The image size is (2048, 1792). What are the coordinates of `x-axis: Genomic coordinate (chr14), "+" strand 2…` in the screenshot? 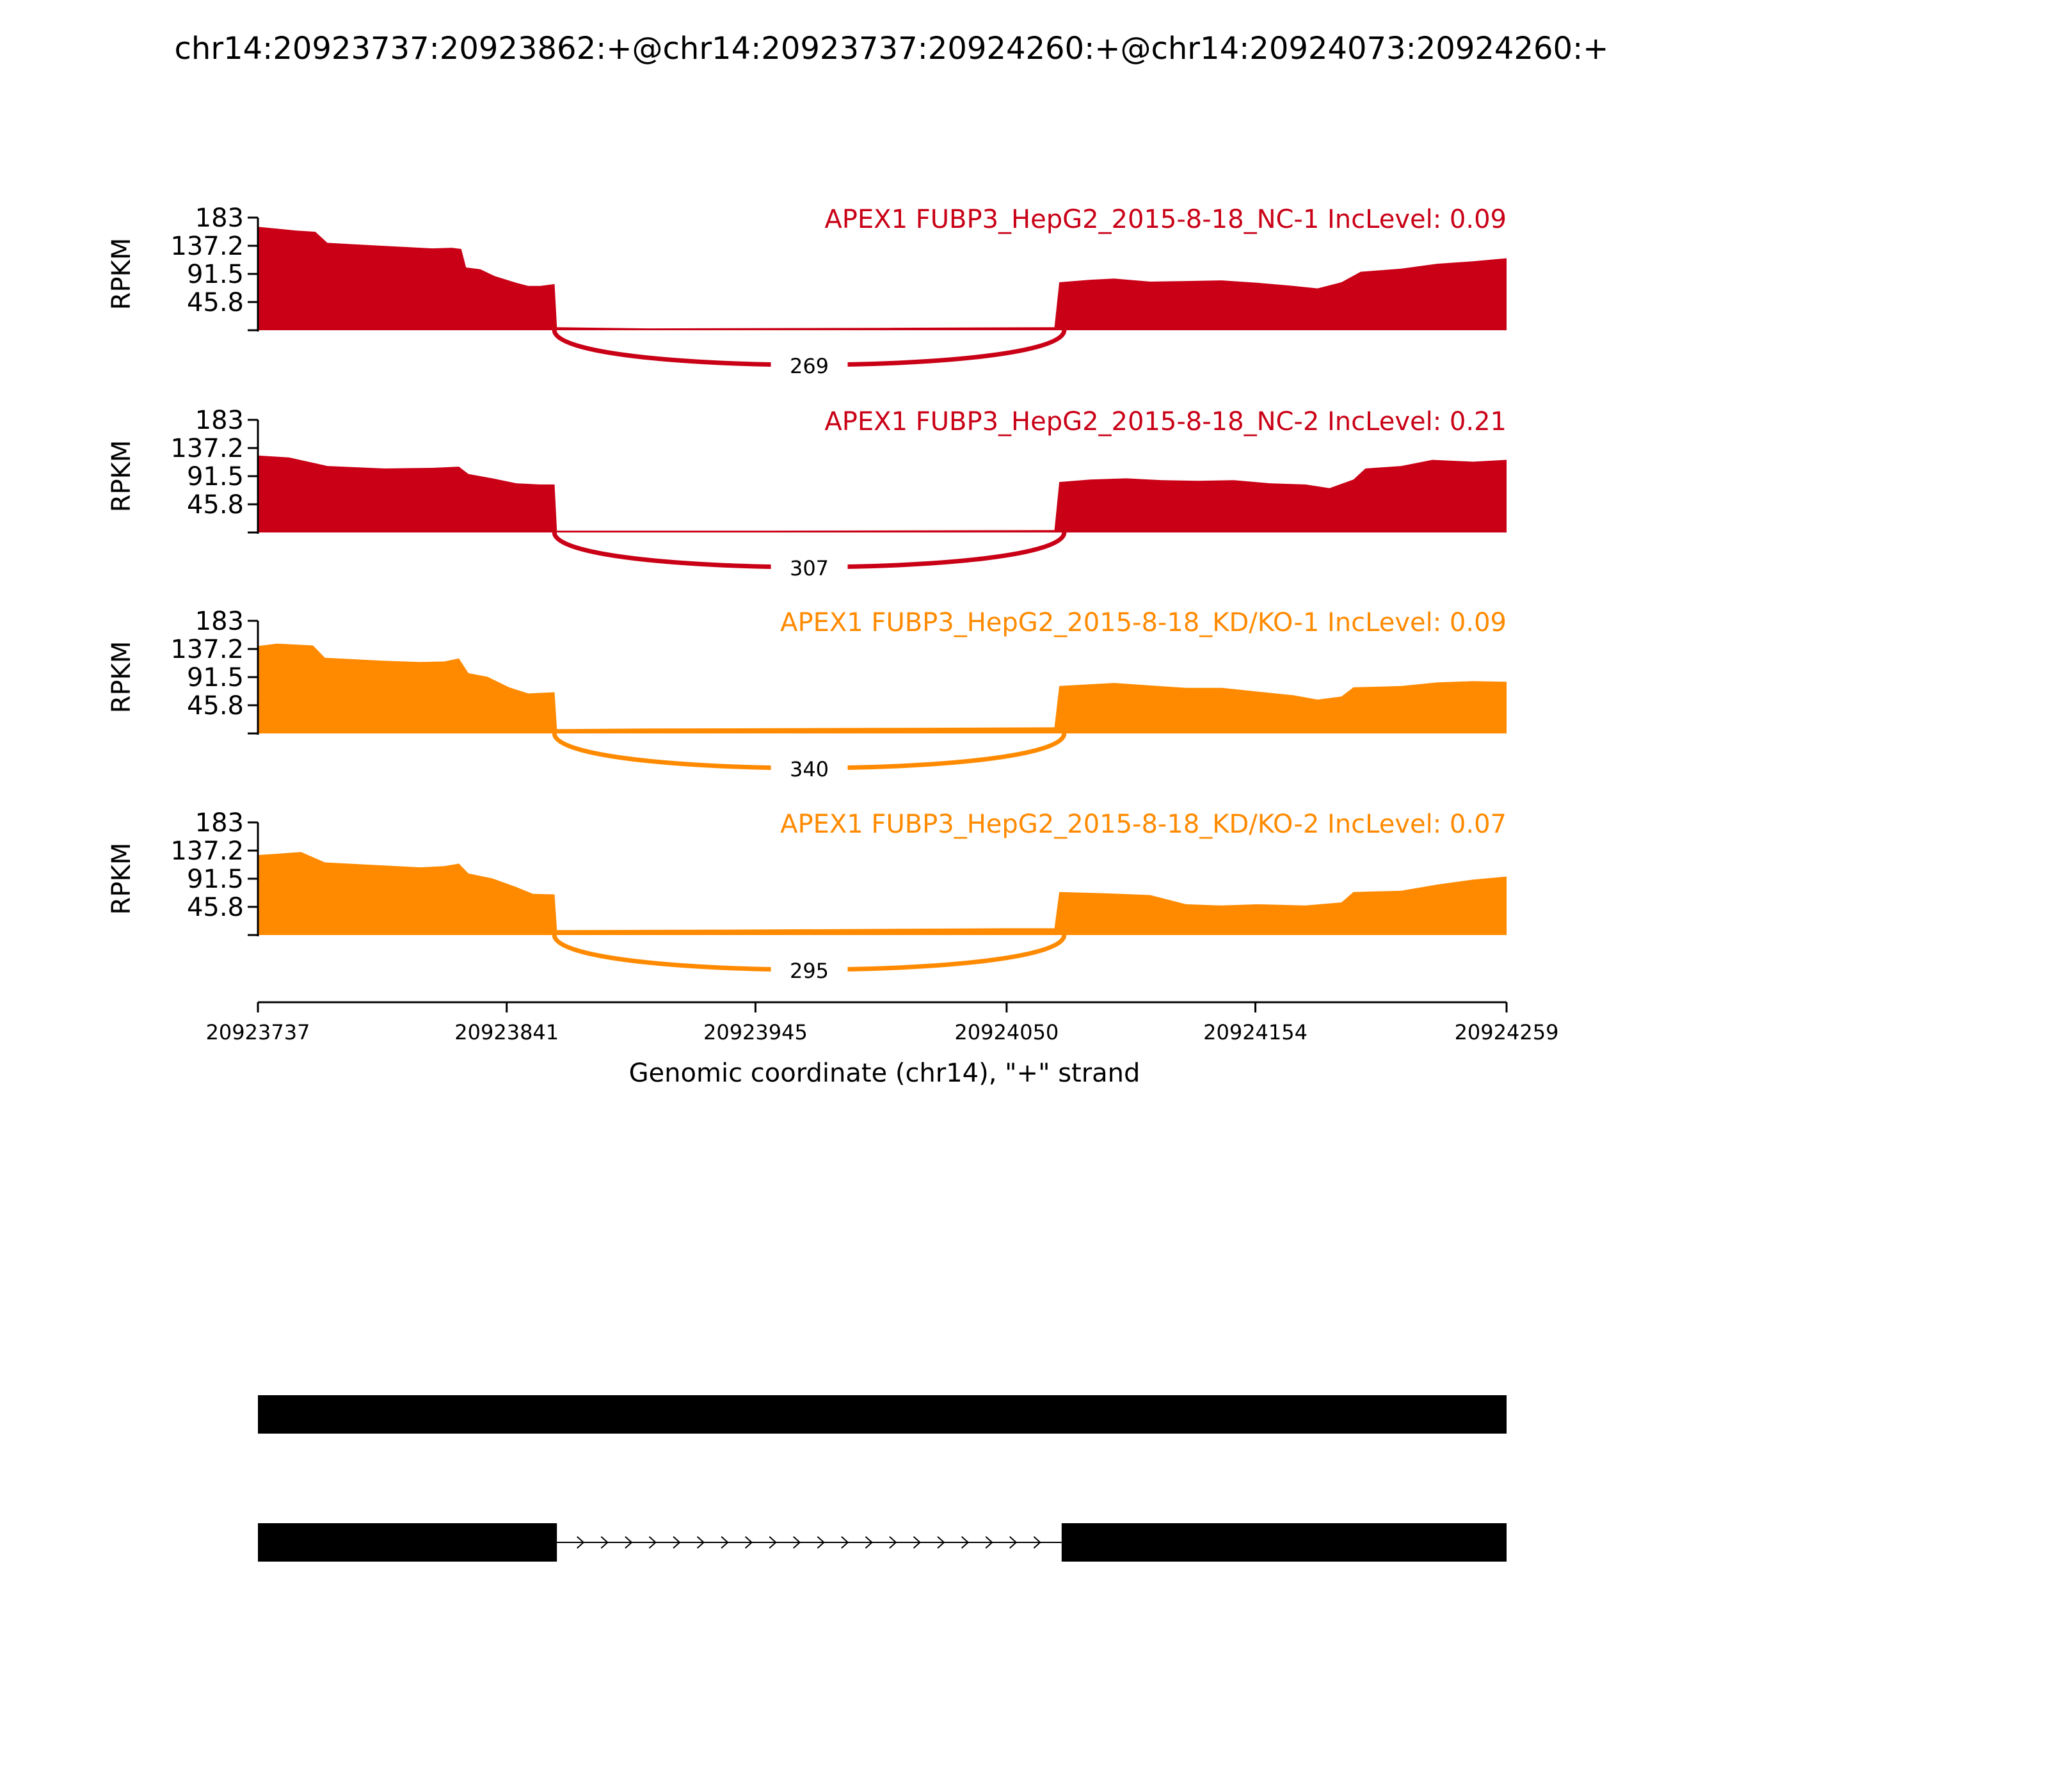 It's located at (882, 1044).